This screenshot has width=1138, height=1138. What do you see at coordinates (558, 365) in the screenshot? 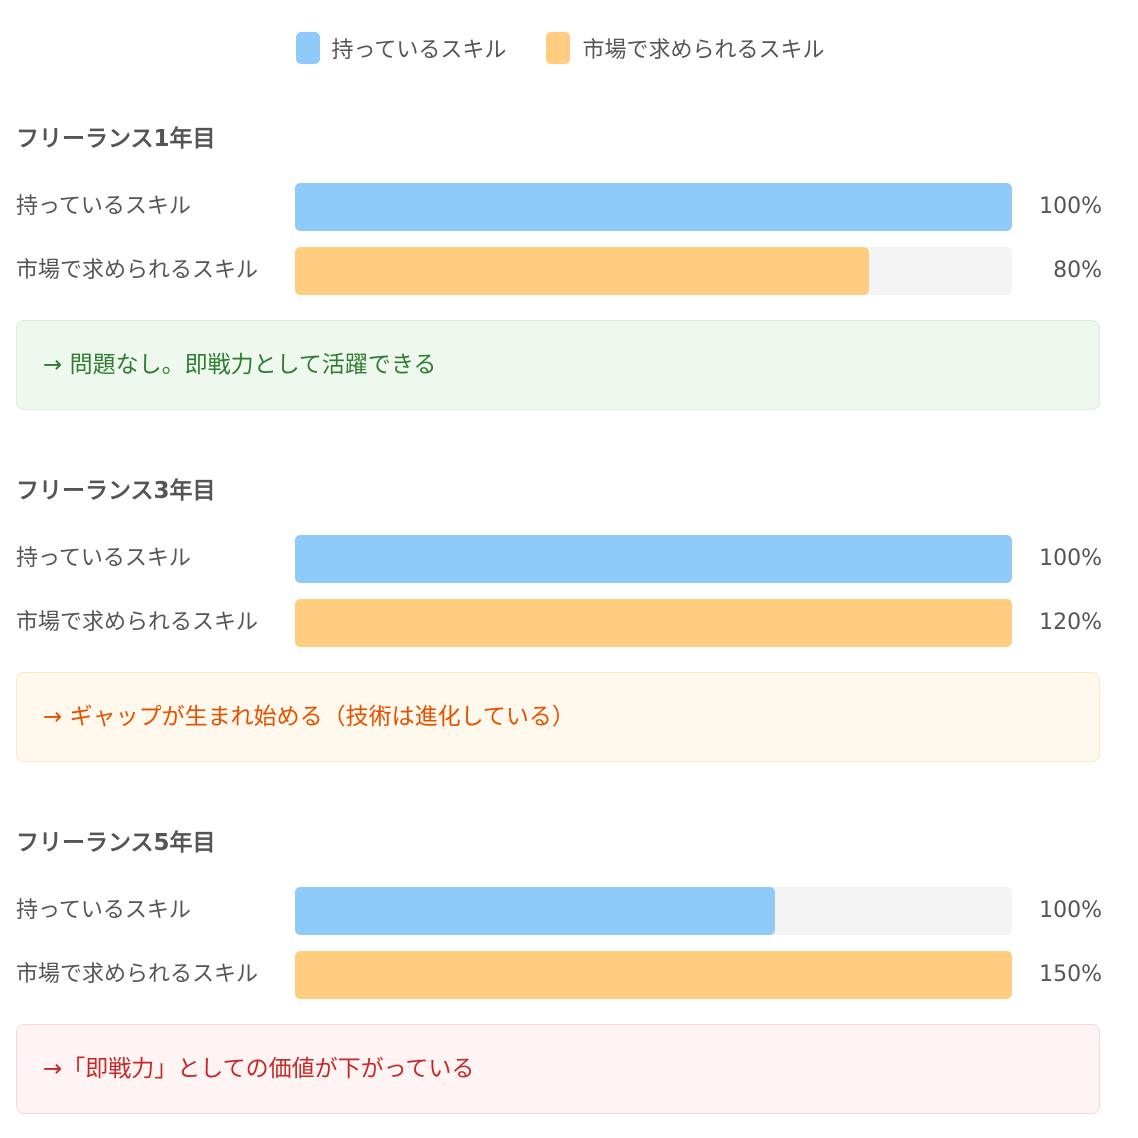
I see `group-note: → 問題なし。即戦力として活躍できる` at bounding box center [558, 365].